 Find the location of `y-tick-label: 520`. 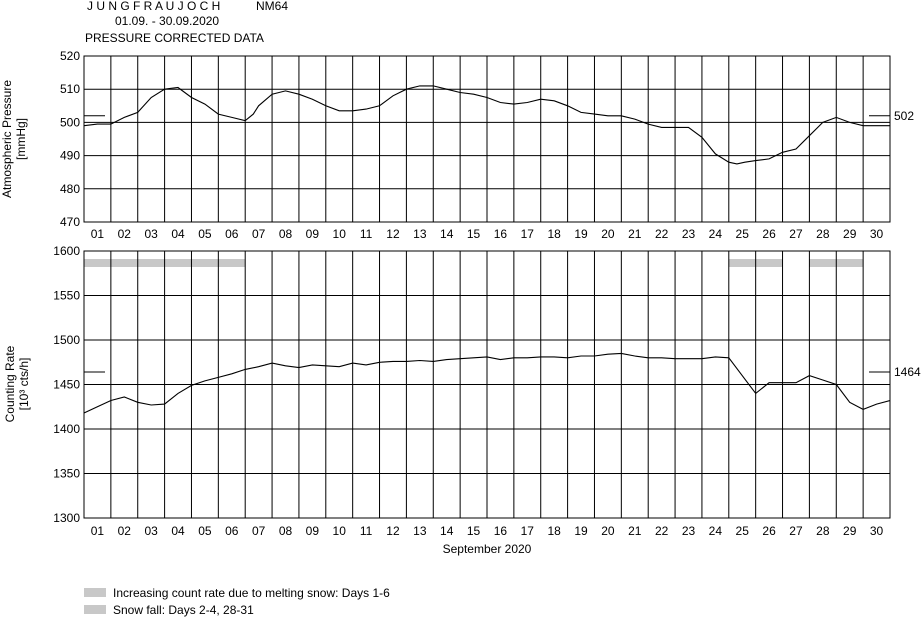

y-tick-label: 520 is located at coordinates (70, 56).